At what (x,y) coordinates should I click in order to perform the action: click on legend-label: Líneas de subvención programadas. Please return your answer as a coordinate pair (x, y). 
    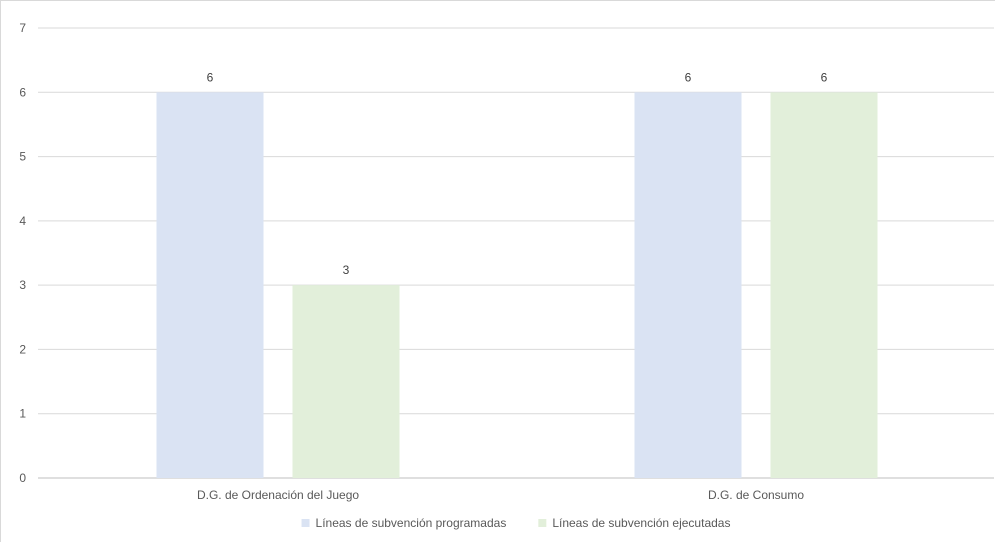
    Looking at the image, I should click on (411, 523).